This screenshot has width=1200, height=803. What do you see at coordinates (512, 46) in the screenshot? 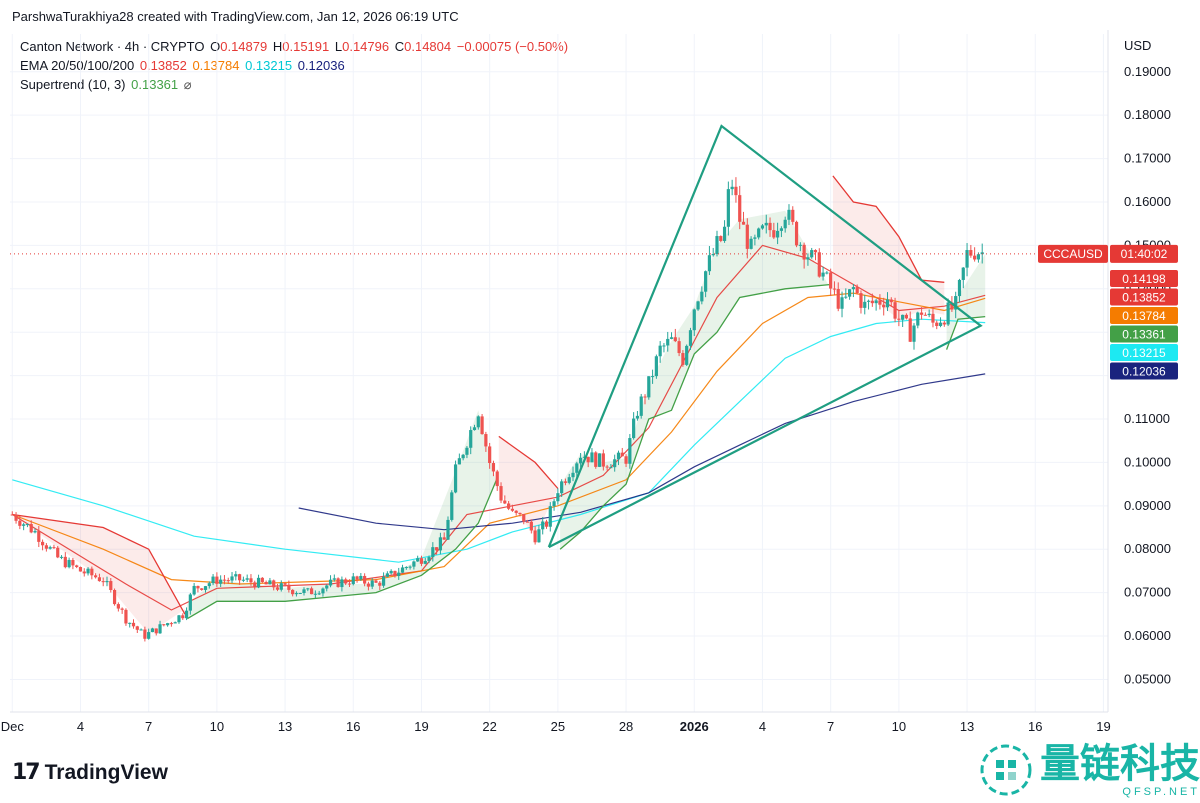
I see `change-value: −0.00075 (−0.50%)` at bounding box center [512, 46].